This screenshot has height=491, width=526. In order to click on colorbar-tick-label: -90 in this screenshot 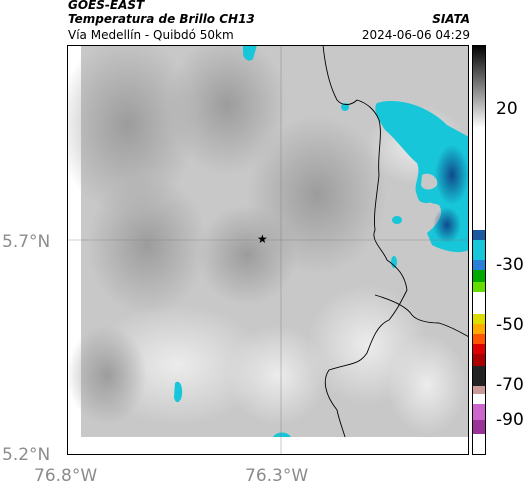, I will do `click(510, 420)`.